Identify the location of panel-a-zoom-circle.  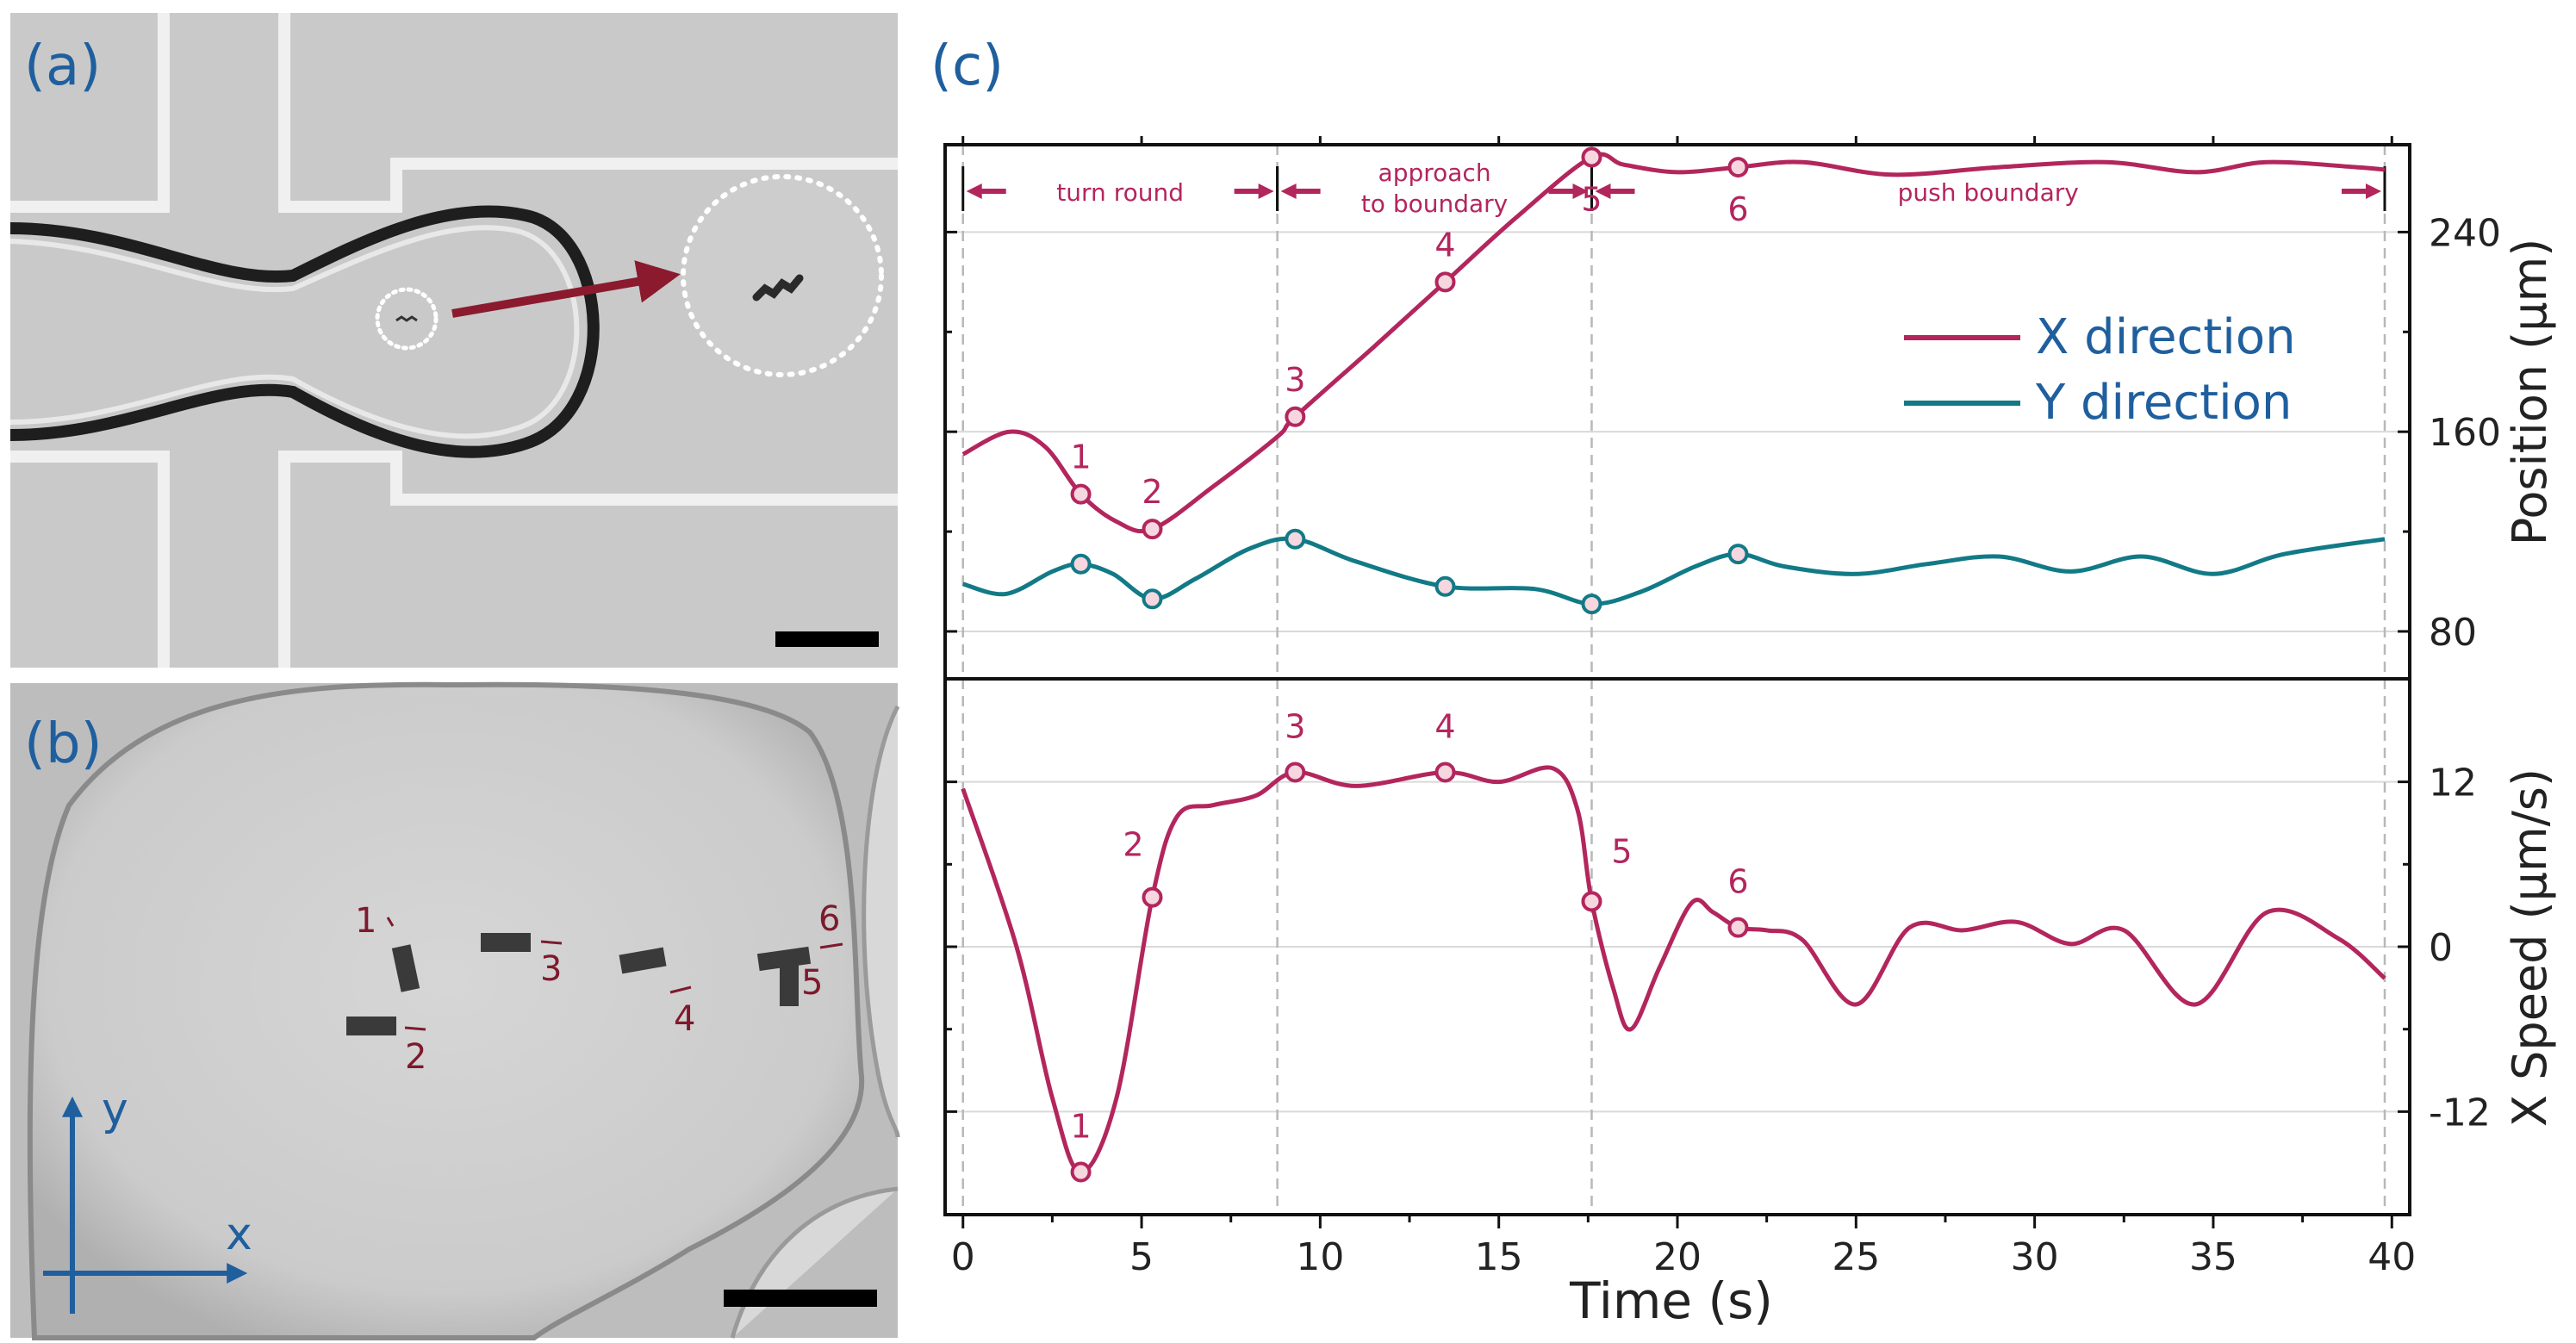
(783, 275).